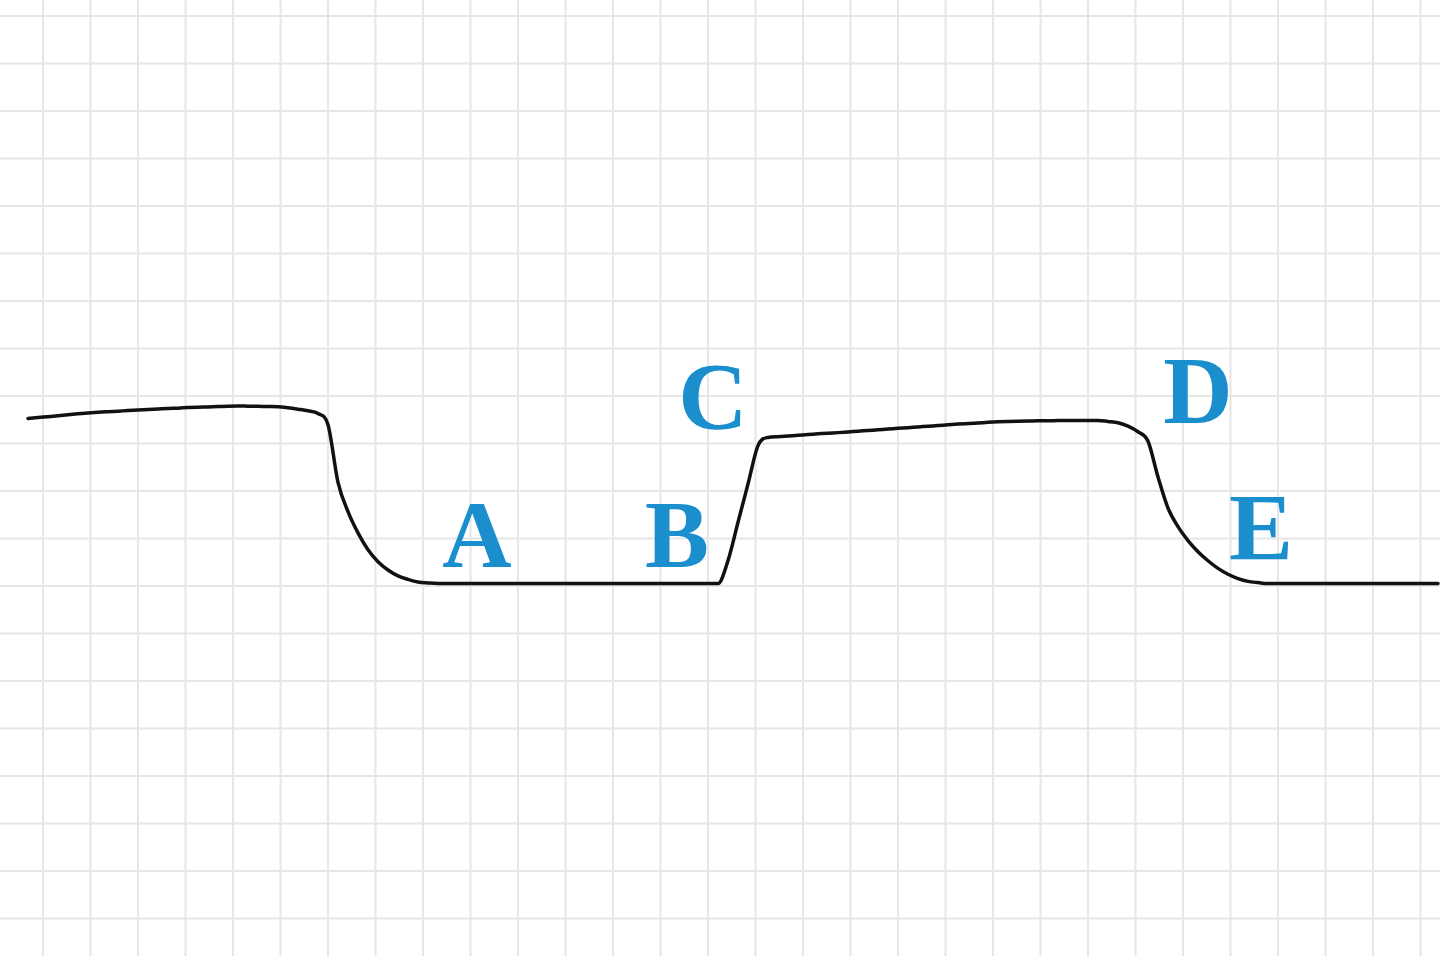 The image size is (1440, 956). What do you see at coordinates (1198, 390) in the screenshot?
I see `annotation: D` at bounding box center [1198, 390].